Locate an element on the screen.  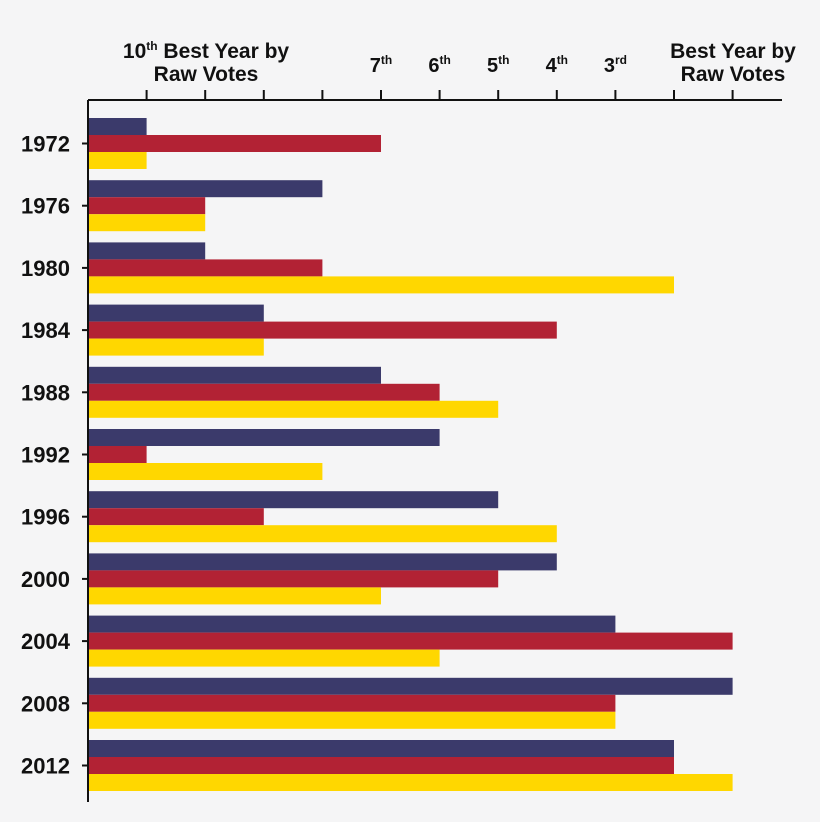
x-tick-label-4th: 4th is located at coordinates (557, 65).